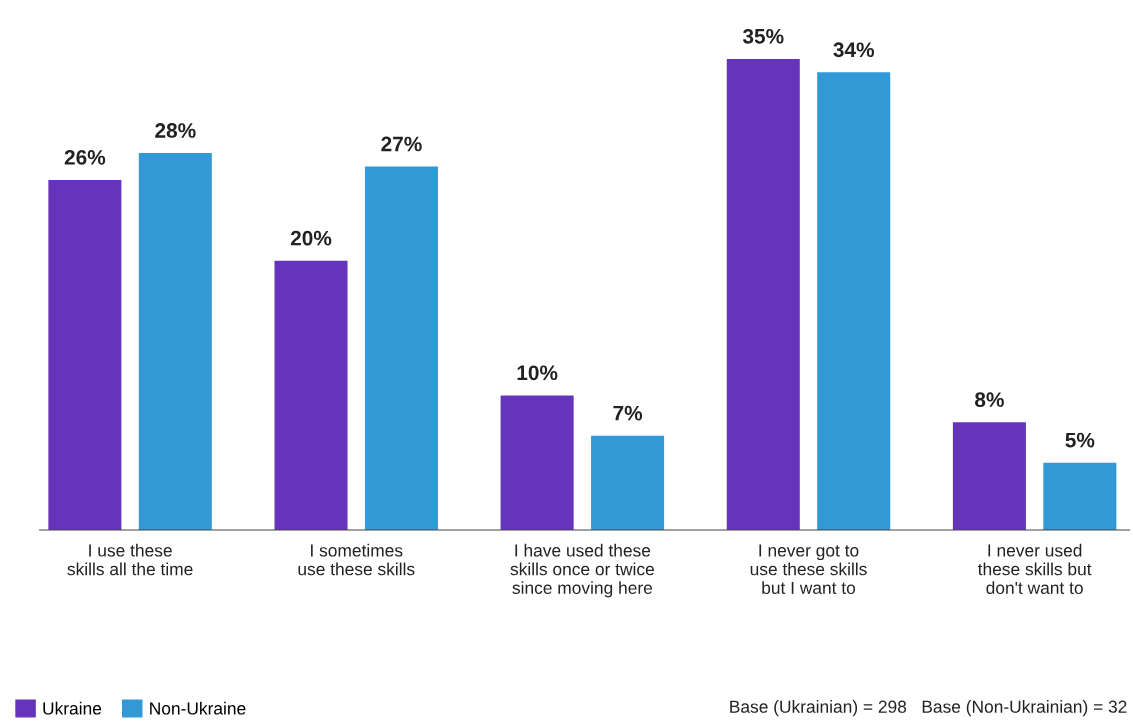 The width and height of the screenshot is (1133, 725). Describe the element at coordinates (356, 559) in the screenshot. I see `x-tick-label: I sometimes use these skills` at that location.